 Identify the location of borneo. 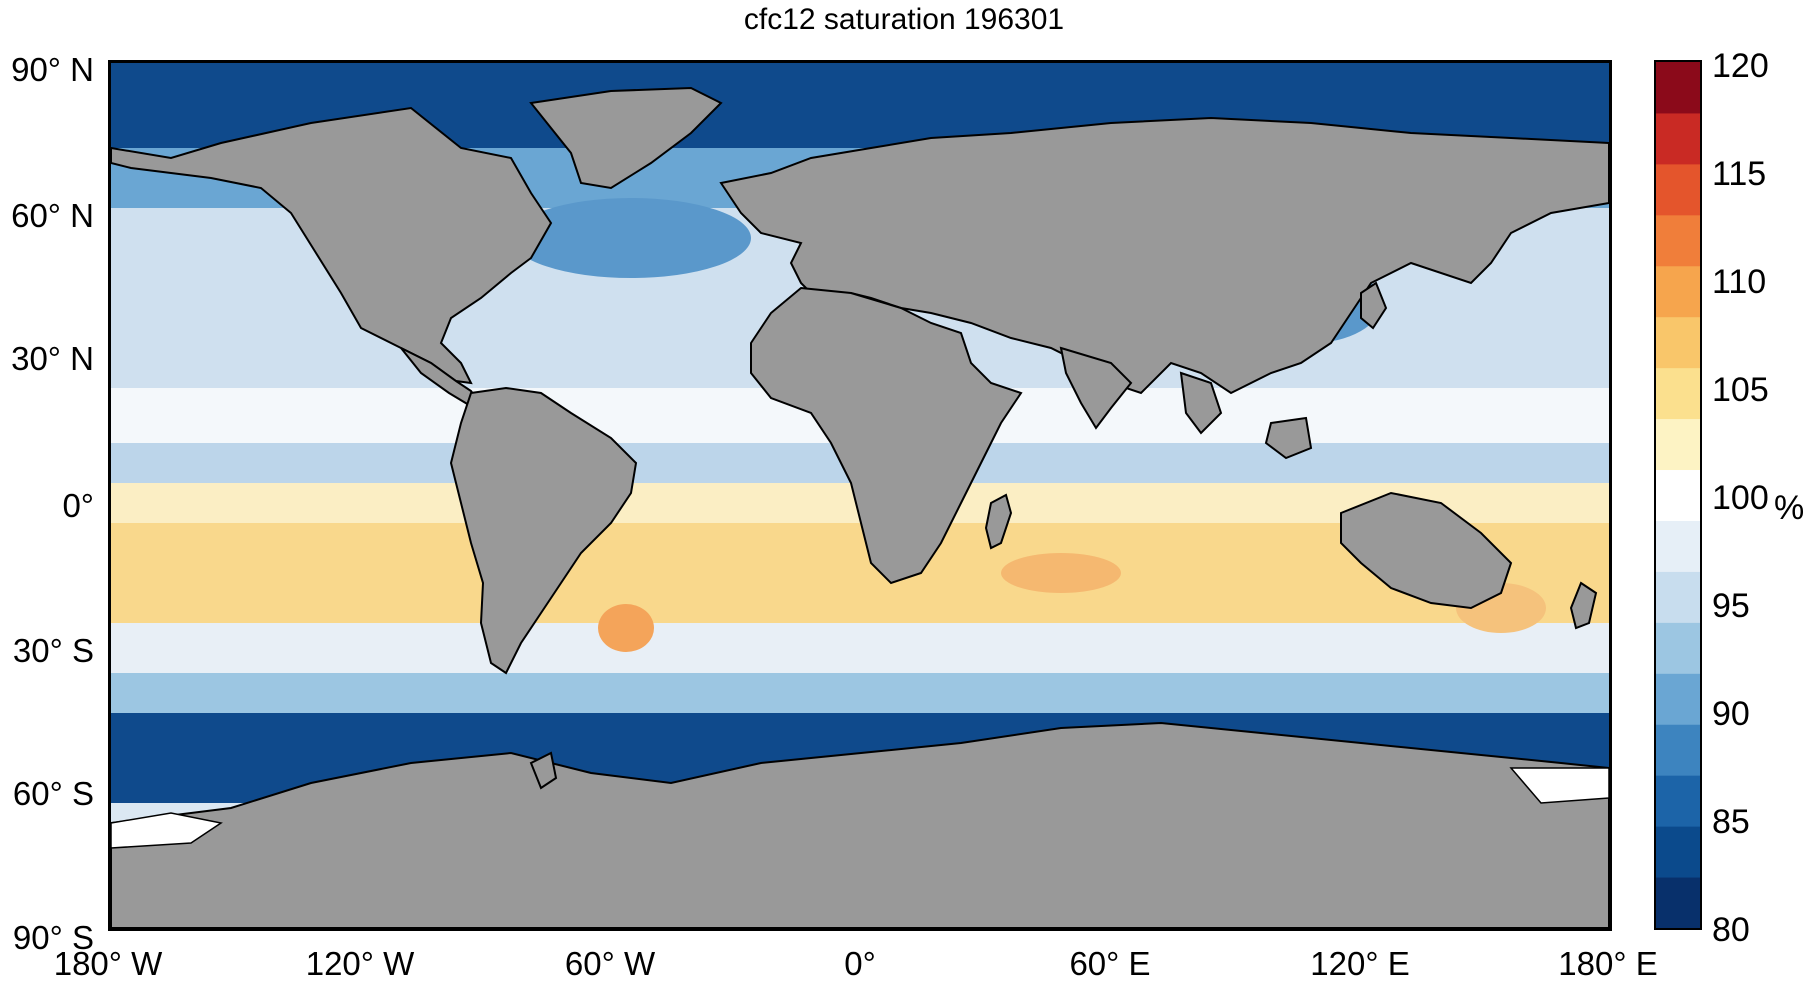
(1288, 438).